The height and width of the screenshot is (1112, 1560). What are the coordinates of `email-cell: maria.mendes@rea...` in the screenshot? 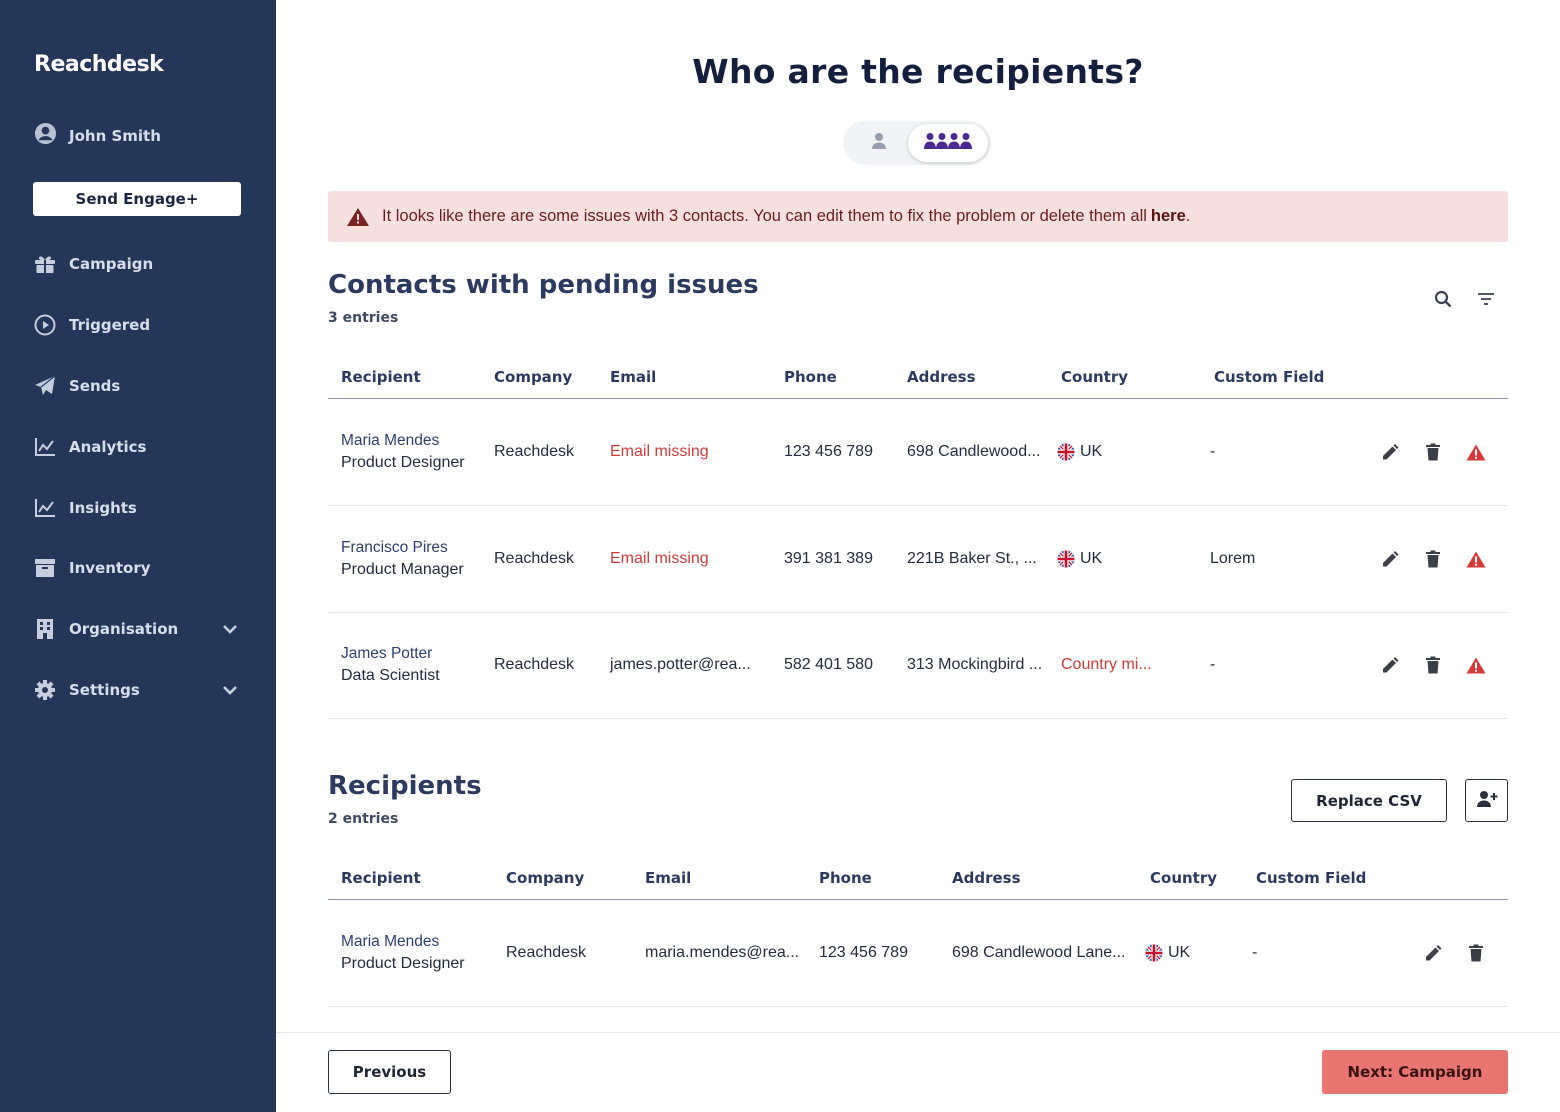 It's located at (722, 952).